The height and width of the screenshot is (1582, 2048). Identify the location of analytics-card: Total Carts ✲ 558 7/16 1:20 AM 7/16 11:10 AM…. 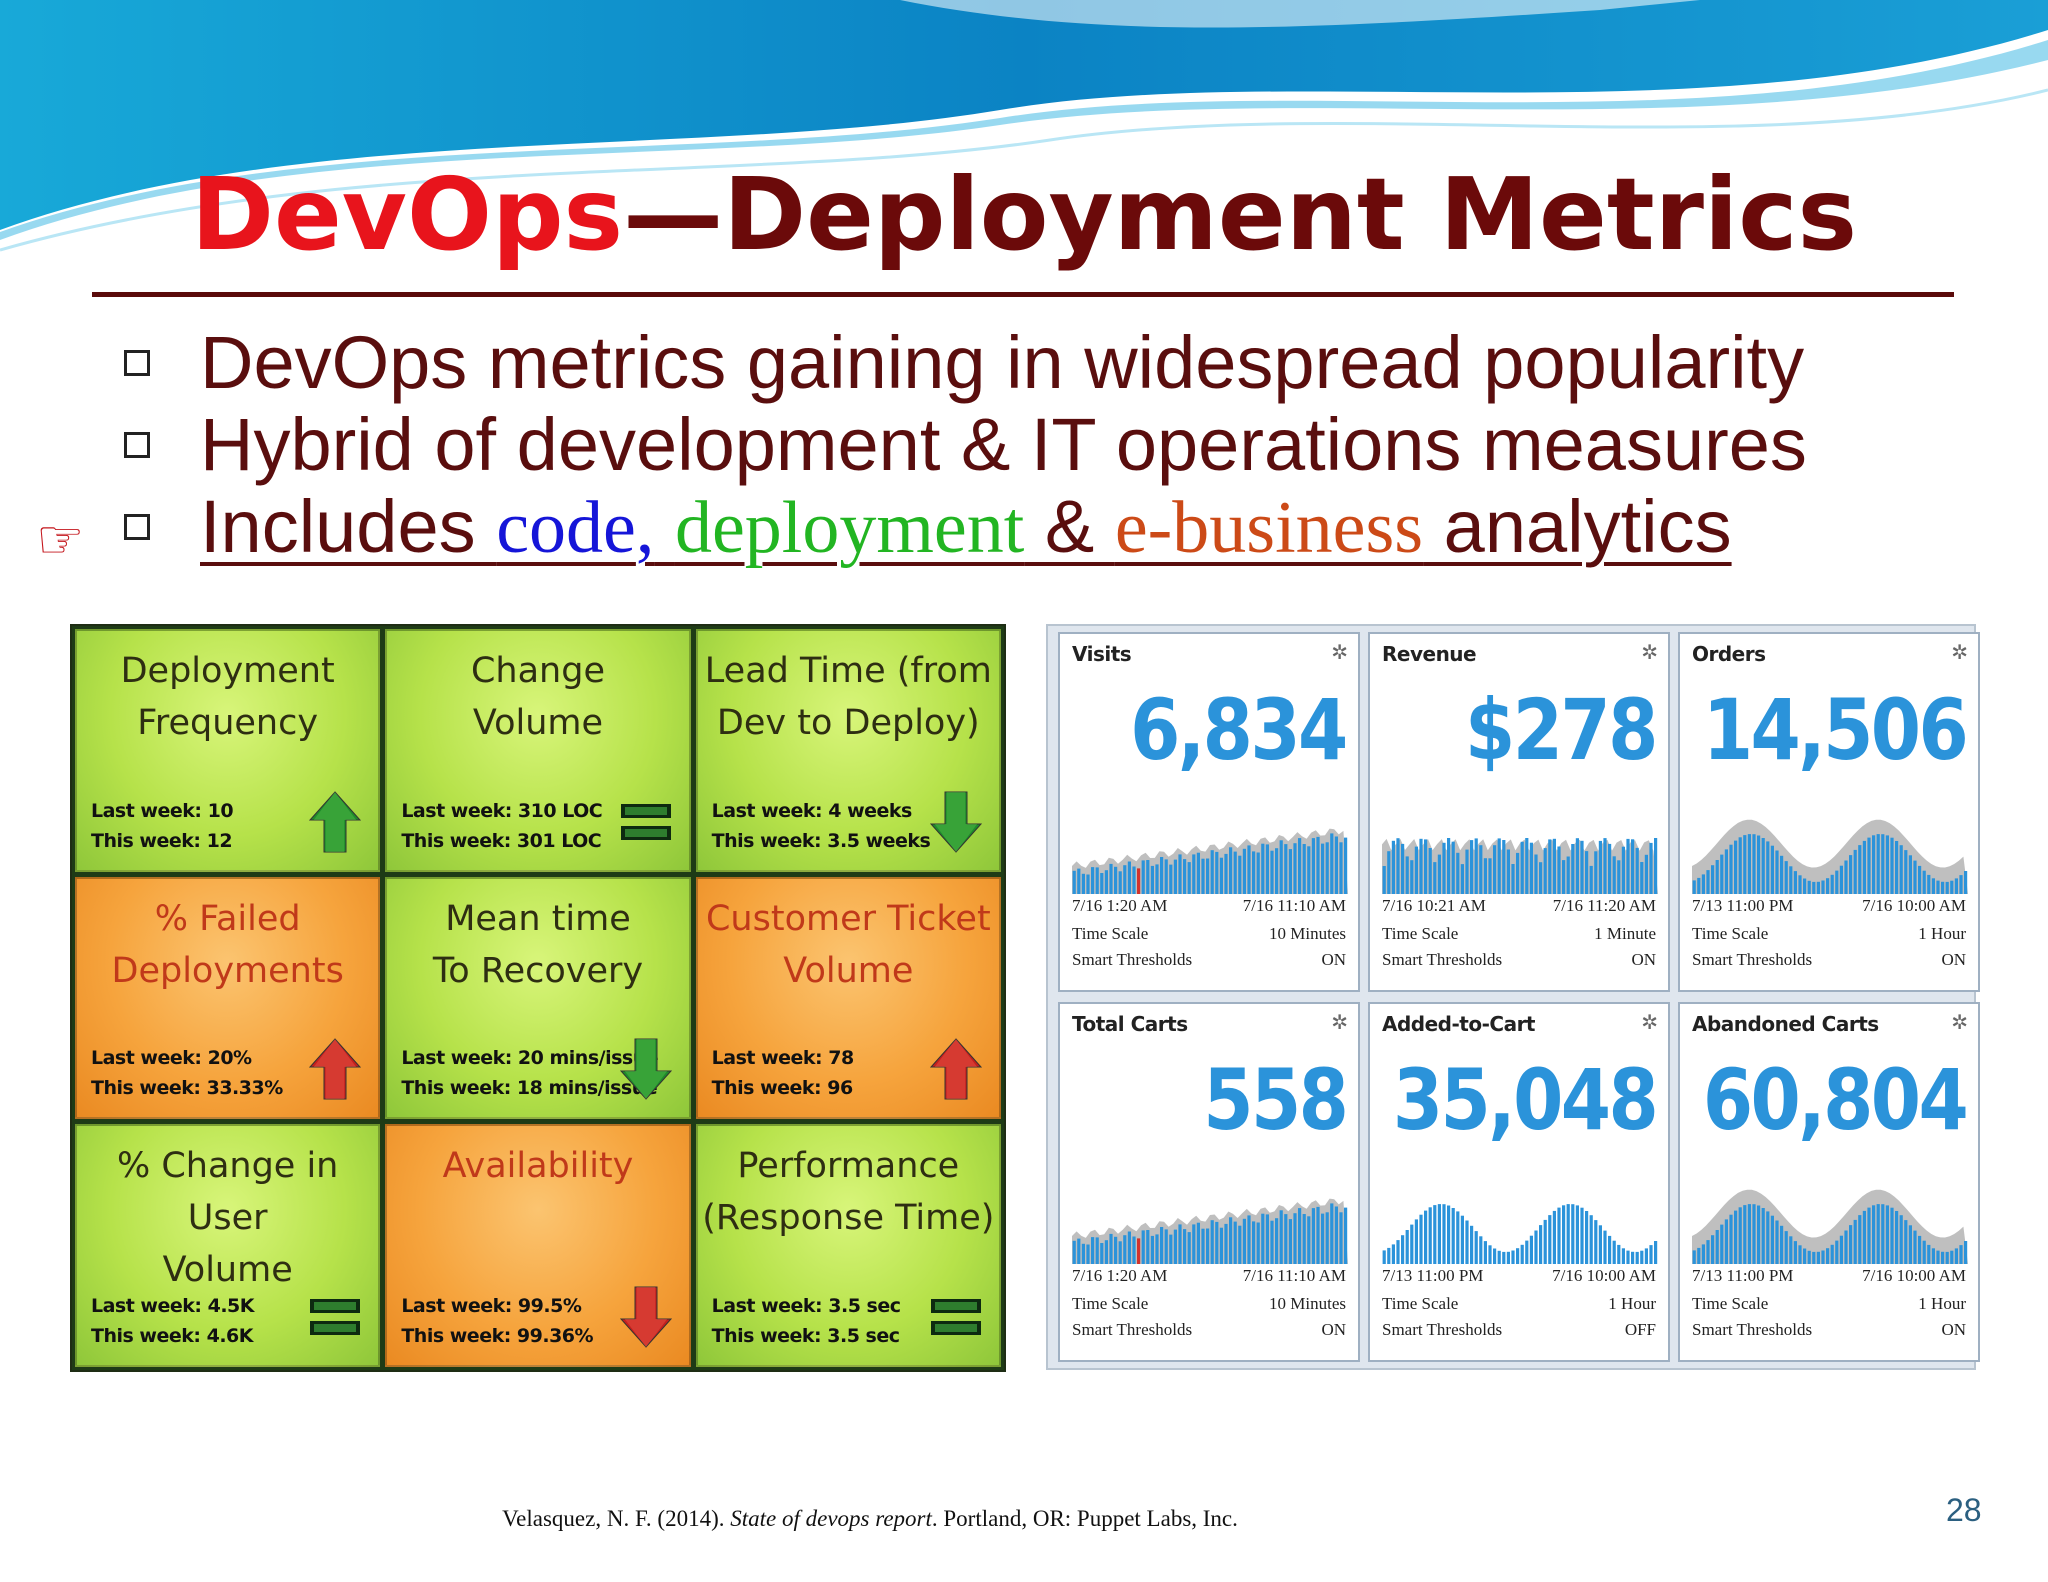
(1209, 1182).